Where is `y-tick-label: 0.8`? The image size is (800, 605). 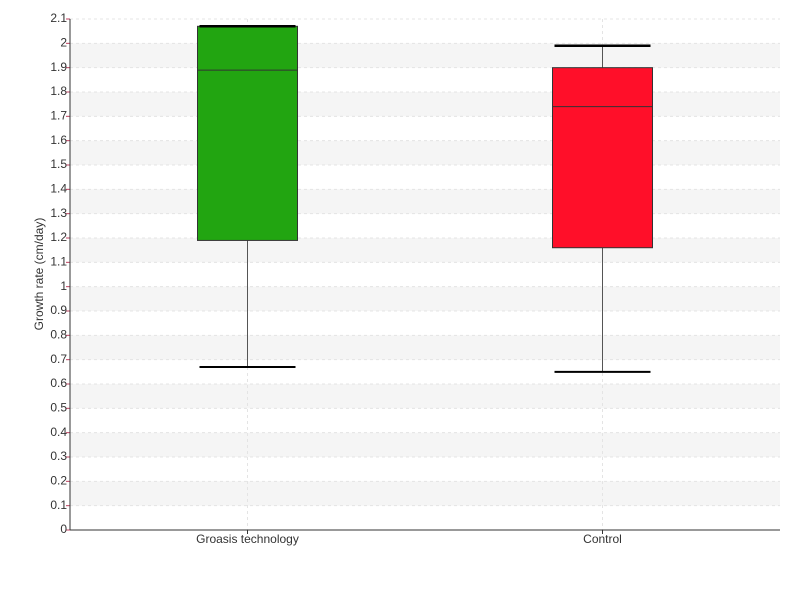
y-tick-label: 0.8 is located at coordinates (58, 335).